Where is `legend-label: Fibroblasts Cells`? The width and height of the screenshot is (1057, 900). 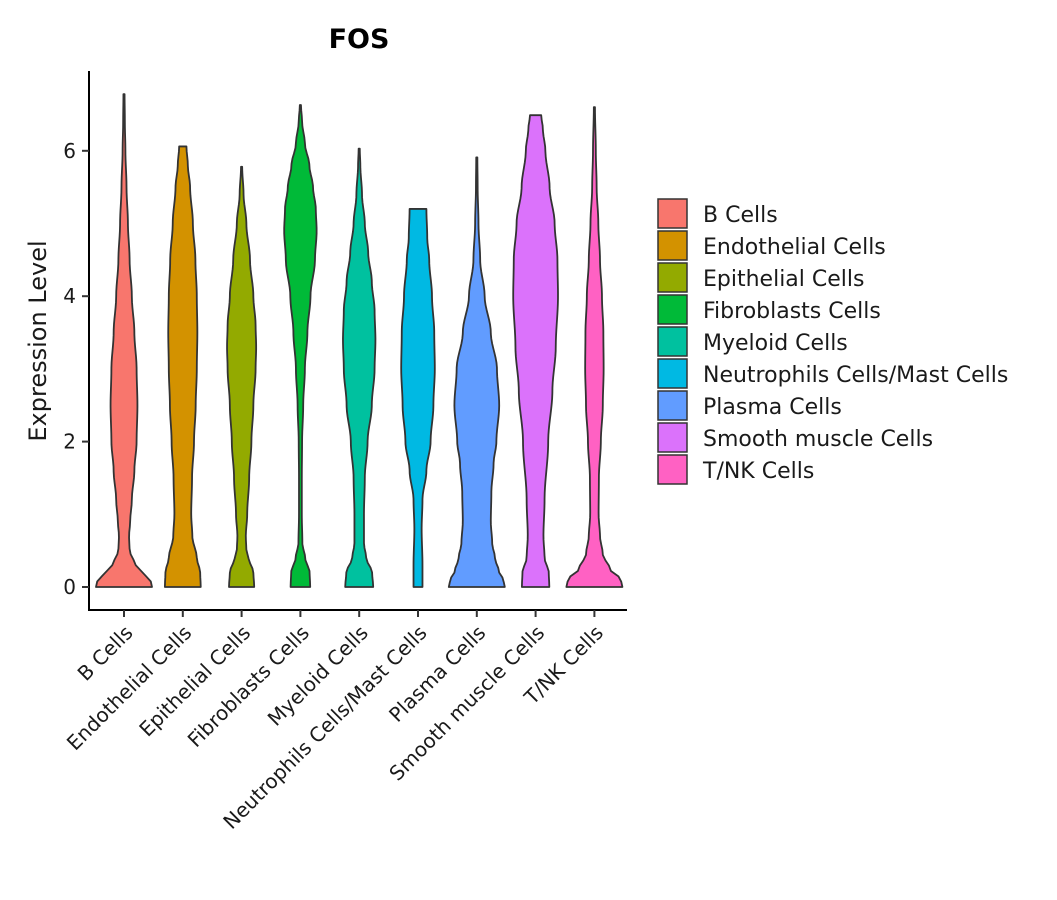
legend-label: Fibroblasts Cells is located at coordinates (792, 311).